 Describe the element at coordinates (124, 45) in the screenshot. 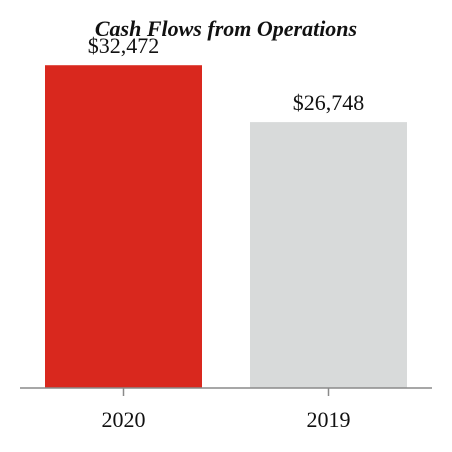

I see `value-label-2020: $32,472` at that location.